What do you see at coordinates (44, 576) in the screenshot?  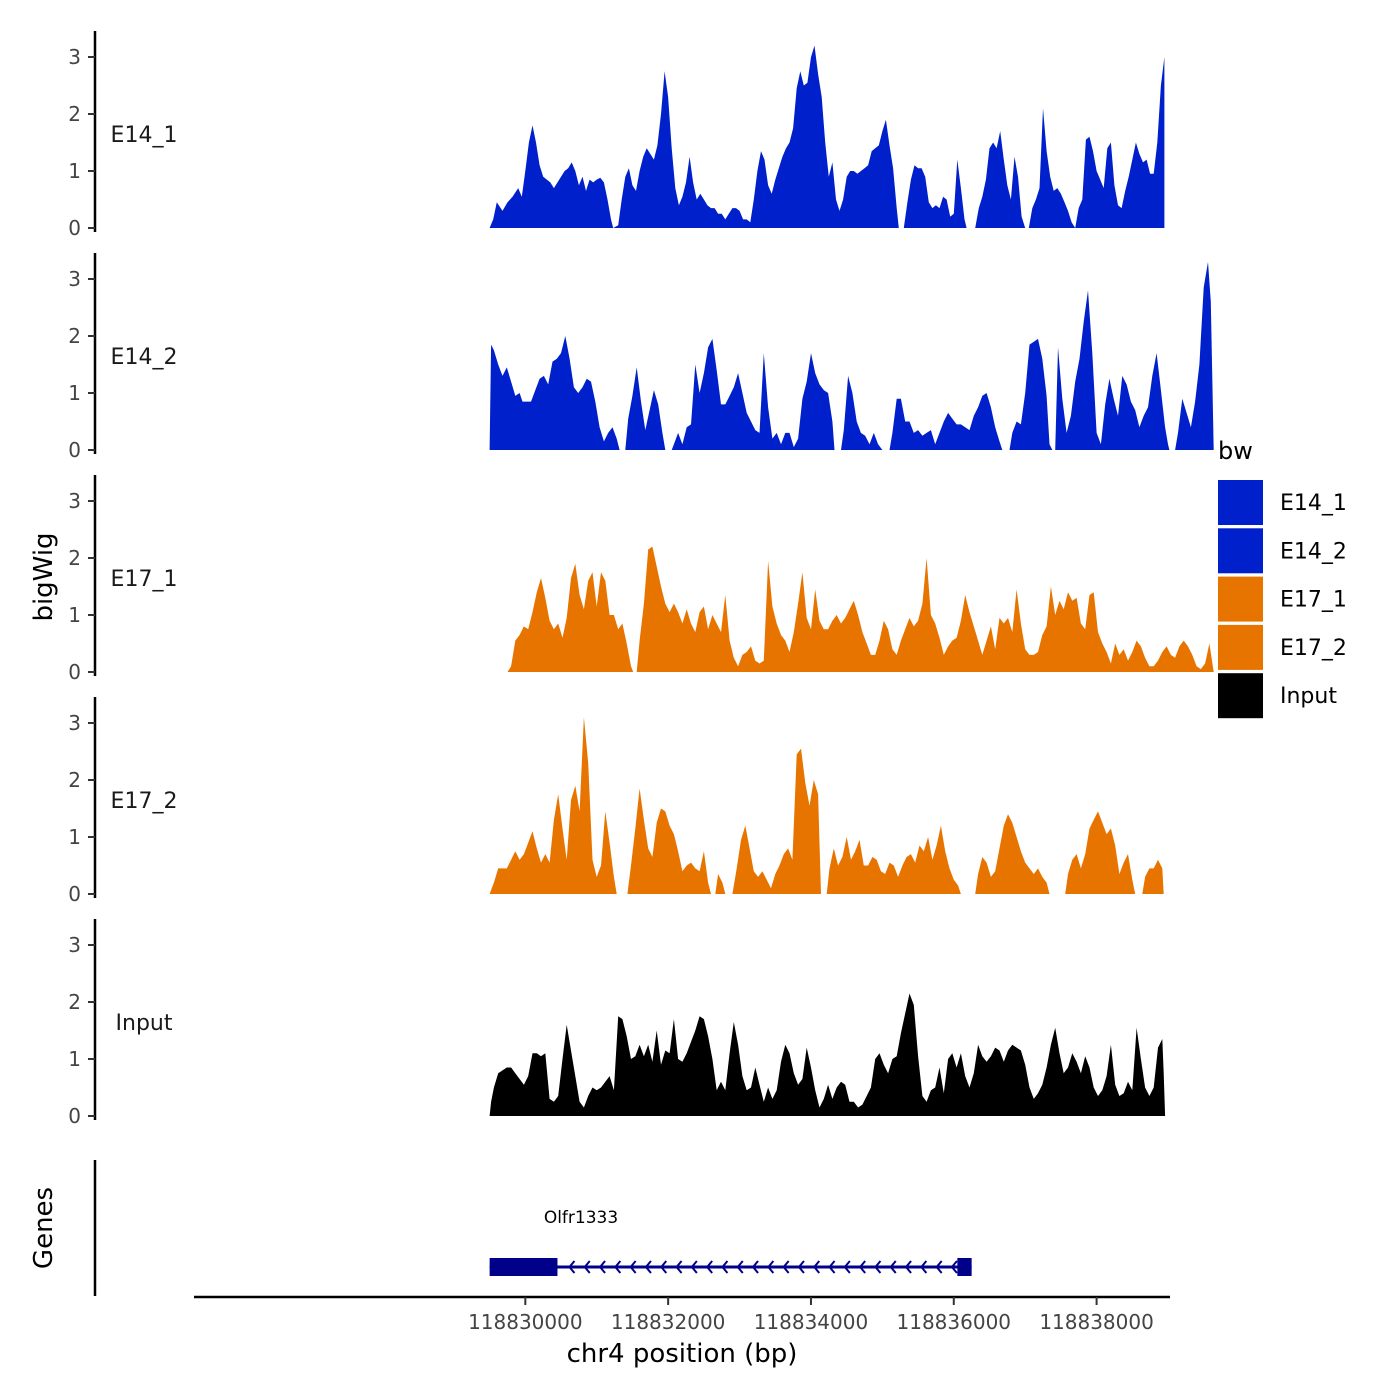 I see `y-axis-title: bigWig` at bounding box center [44, 576].